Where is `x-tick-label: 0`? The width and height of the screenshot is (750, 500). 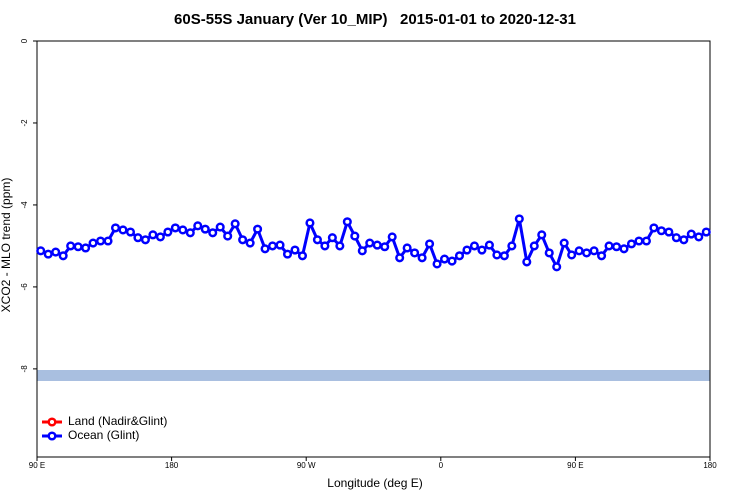 x-tick-label: 0 is located at coordinates (441, 465).